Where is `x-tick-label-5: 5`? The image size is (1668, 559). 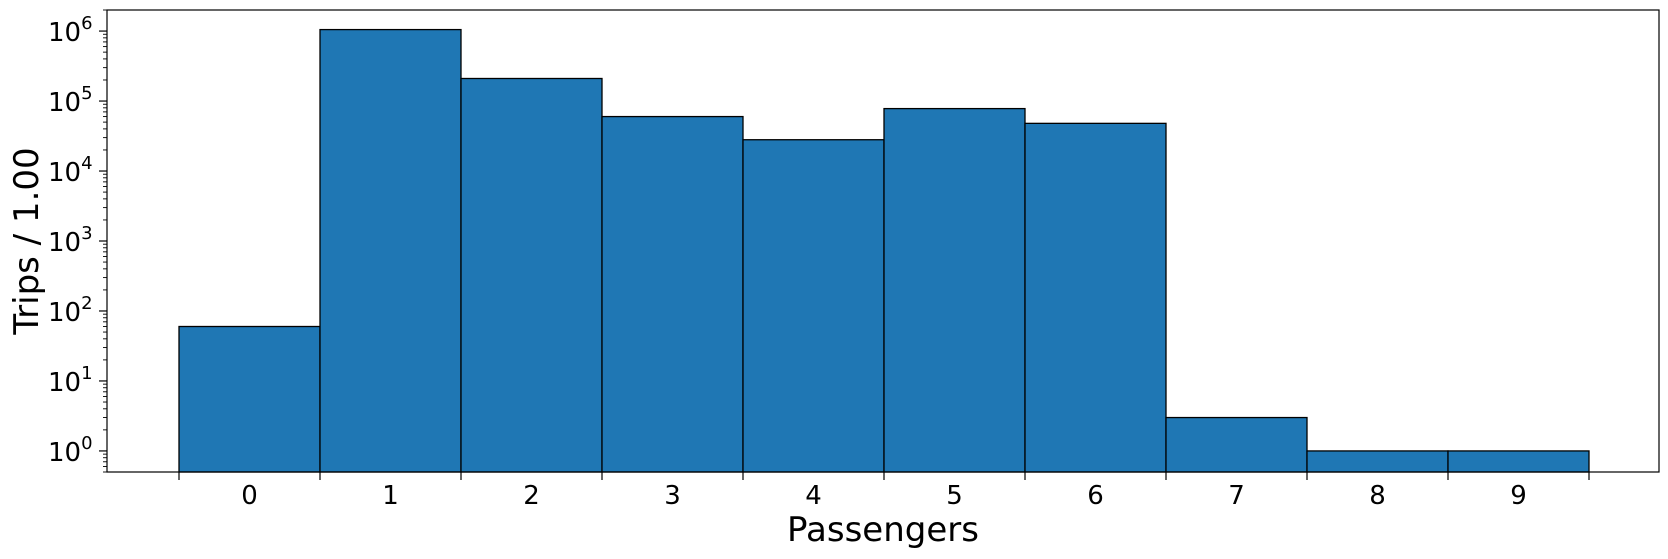
x-tick-label-5: 5 is located at coordinates (954, 496).